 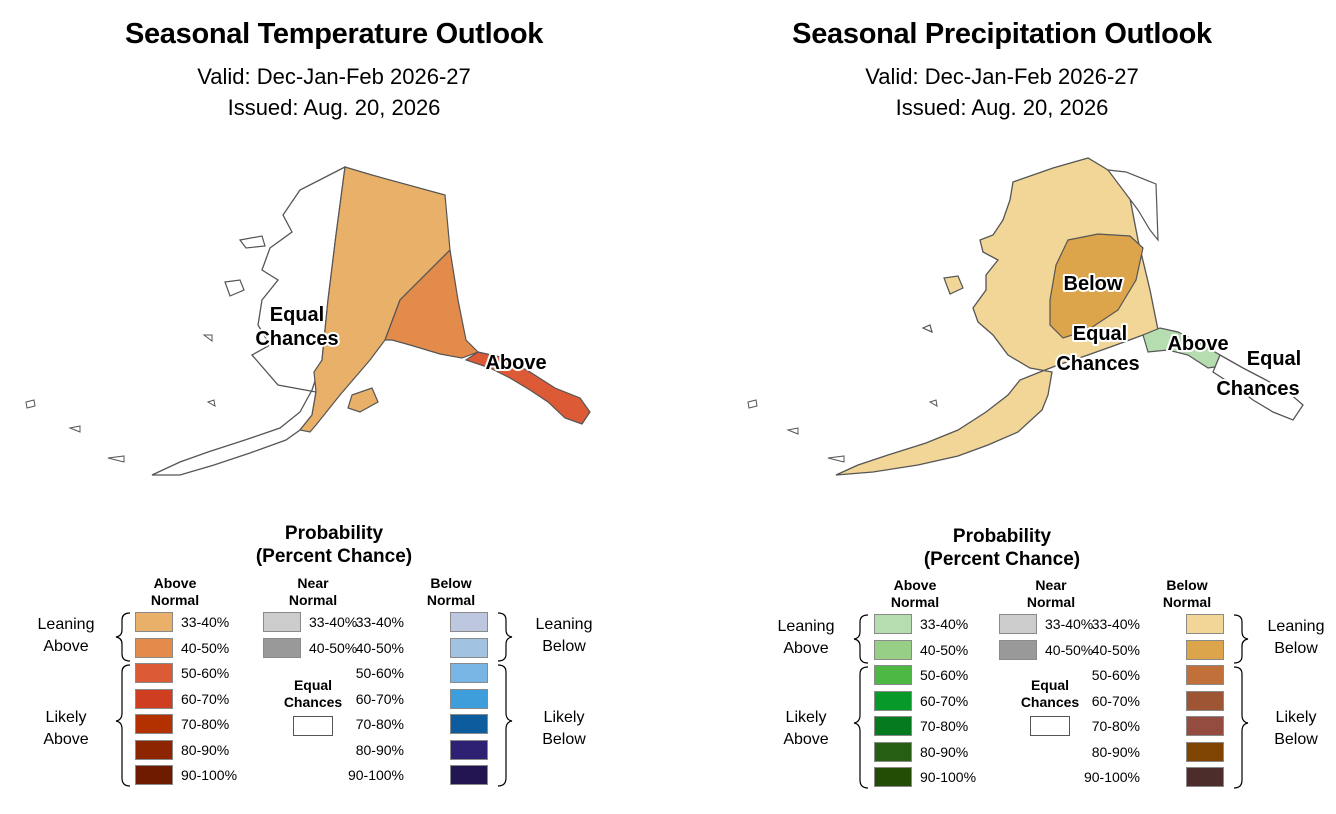 I want to click on precipitation-likely-above-label: Likely Above, so click(x=806, y=728).